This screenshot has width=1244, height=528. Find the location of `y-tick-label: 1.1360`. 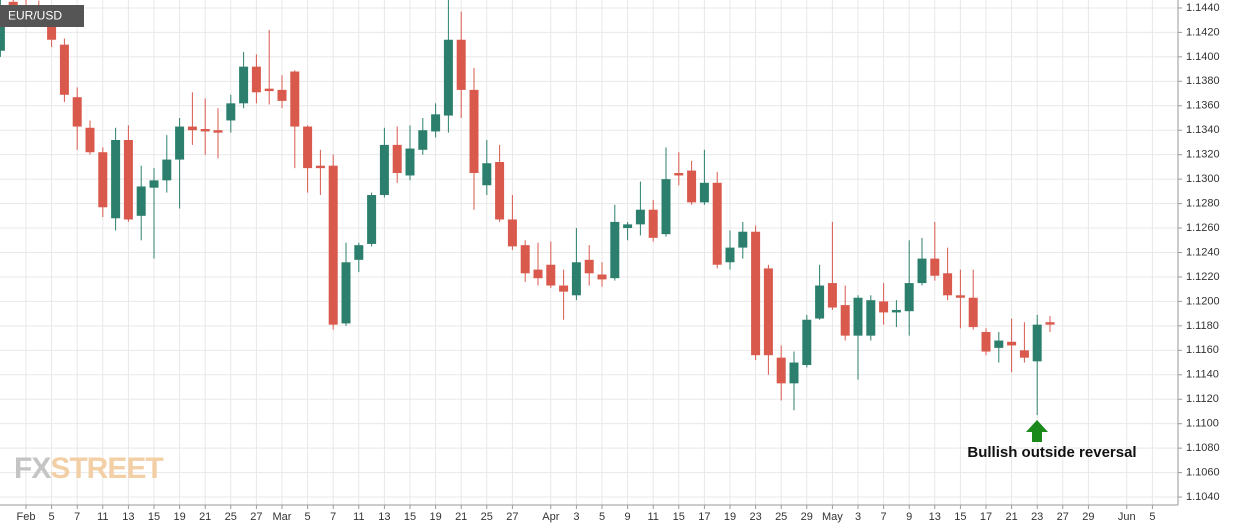

y-tick-label: 1.1360 is located at coordinates (1203, 106).